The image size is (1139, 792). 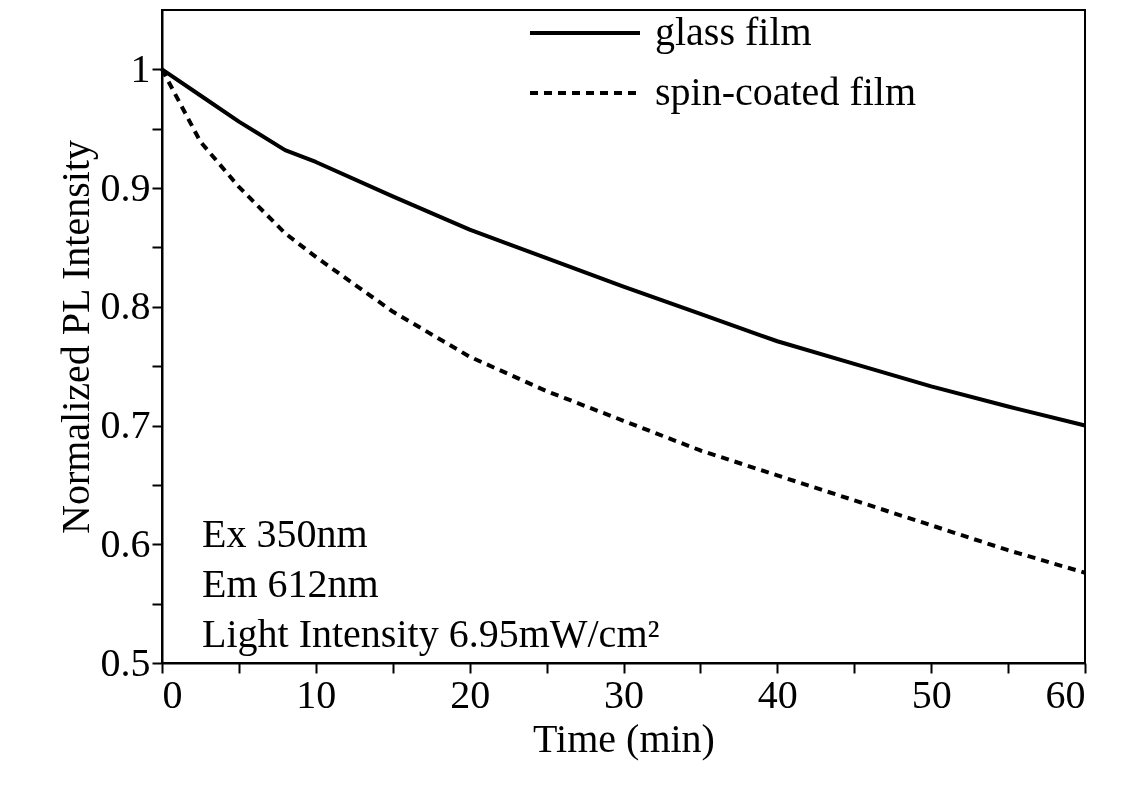 What do you see at coordinates (624, 694) in the screenshot?
I see `x-tick-label: 30` at bounding box center [624, 694].